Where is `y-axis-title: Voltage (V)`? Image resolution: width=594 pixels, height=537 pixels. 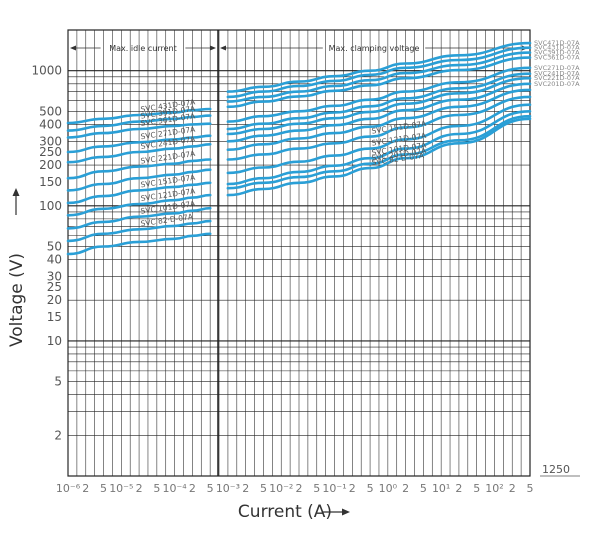
y-axis-title: Voltage (V) is located at coordinates (17, 300).